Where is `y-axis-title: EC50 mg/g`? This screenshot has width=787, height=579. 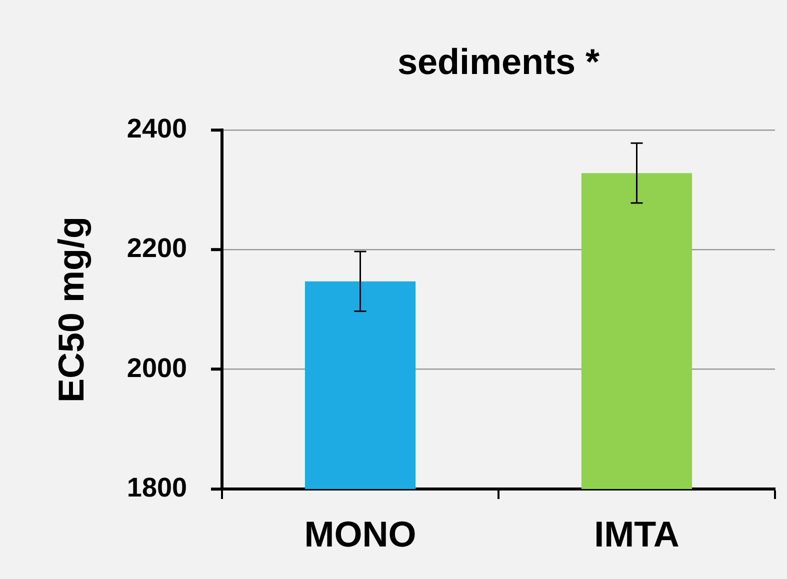 y-axis-title: EC50 mg/g is located at coordinates (71, 309).